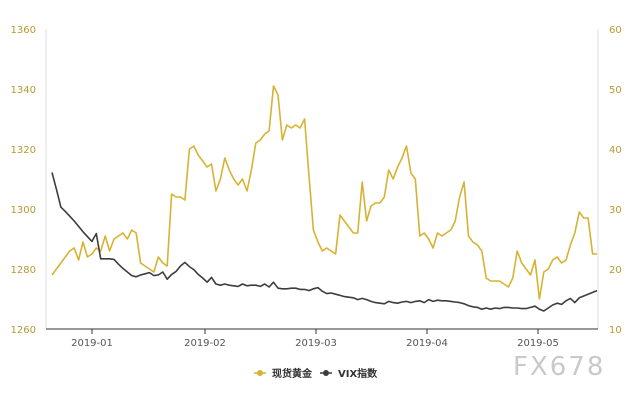  I want to click on y-right-tick-label: 10, so click(615, 330).